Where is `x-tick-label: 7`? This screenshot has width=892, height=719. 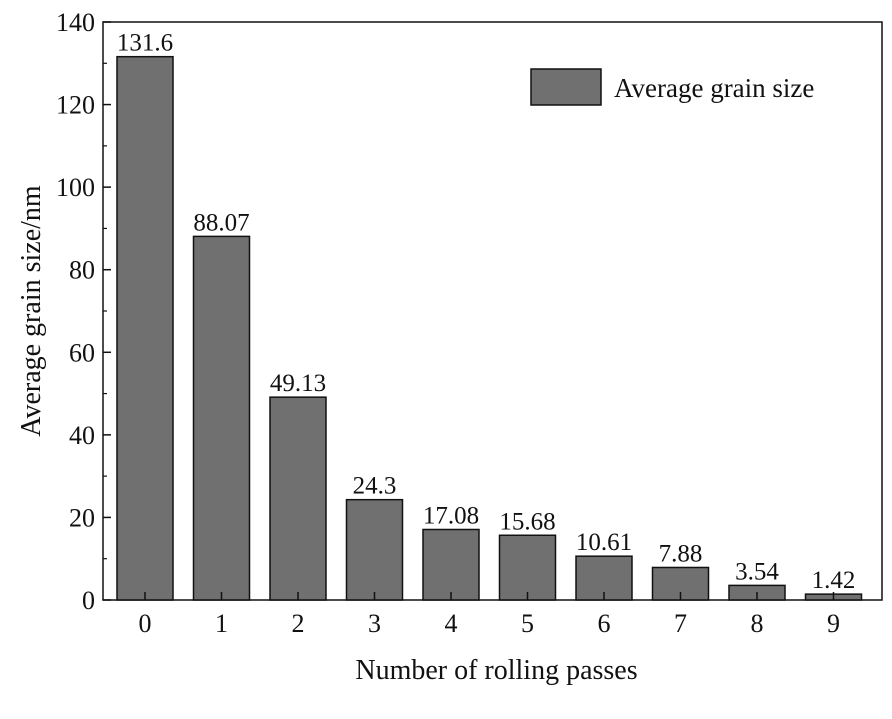 x-tick-label: 7 is located at coordinates (680, 623).